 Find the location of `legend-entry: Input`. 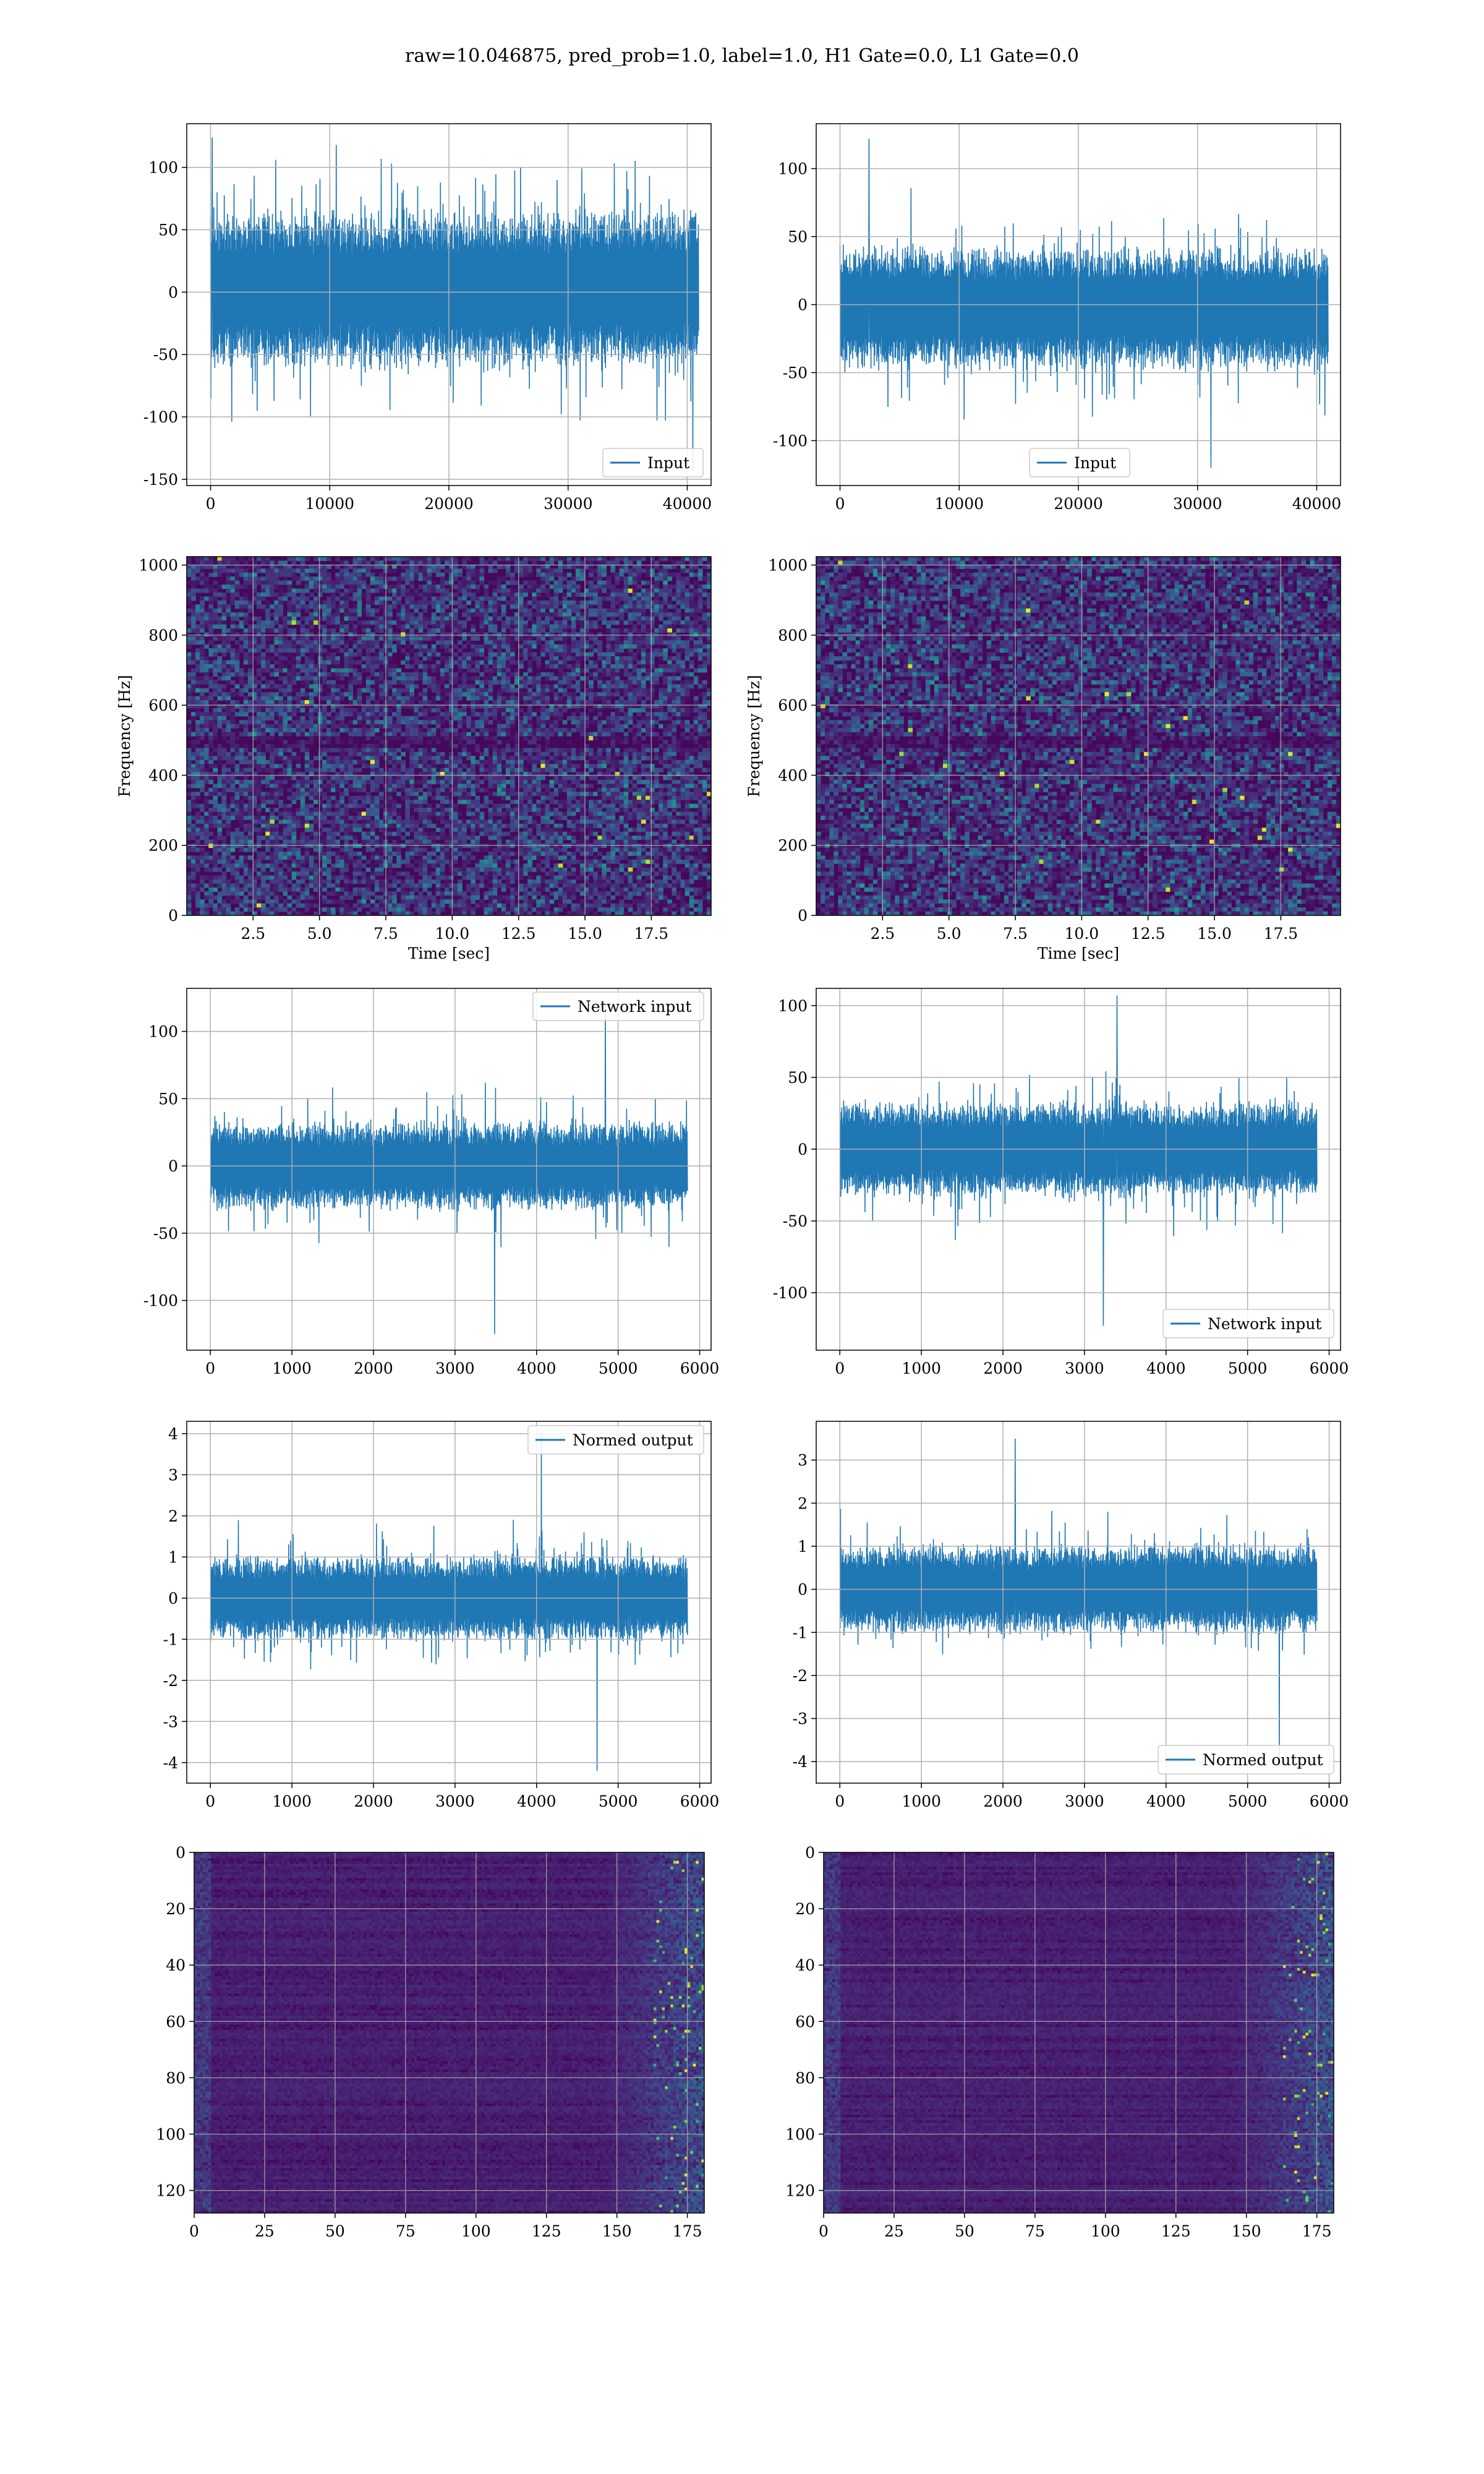

legend-entry: Input is located at coordinates (1095, 463).